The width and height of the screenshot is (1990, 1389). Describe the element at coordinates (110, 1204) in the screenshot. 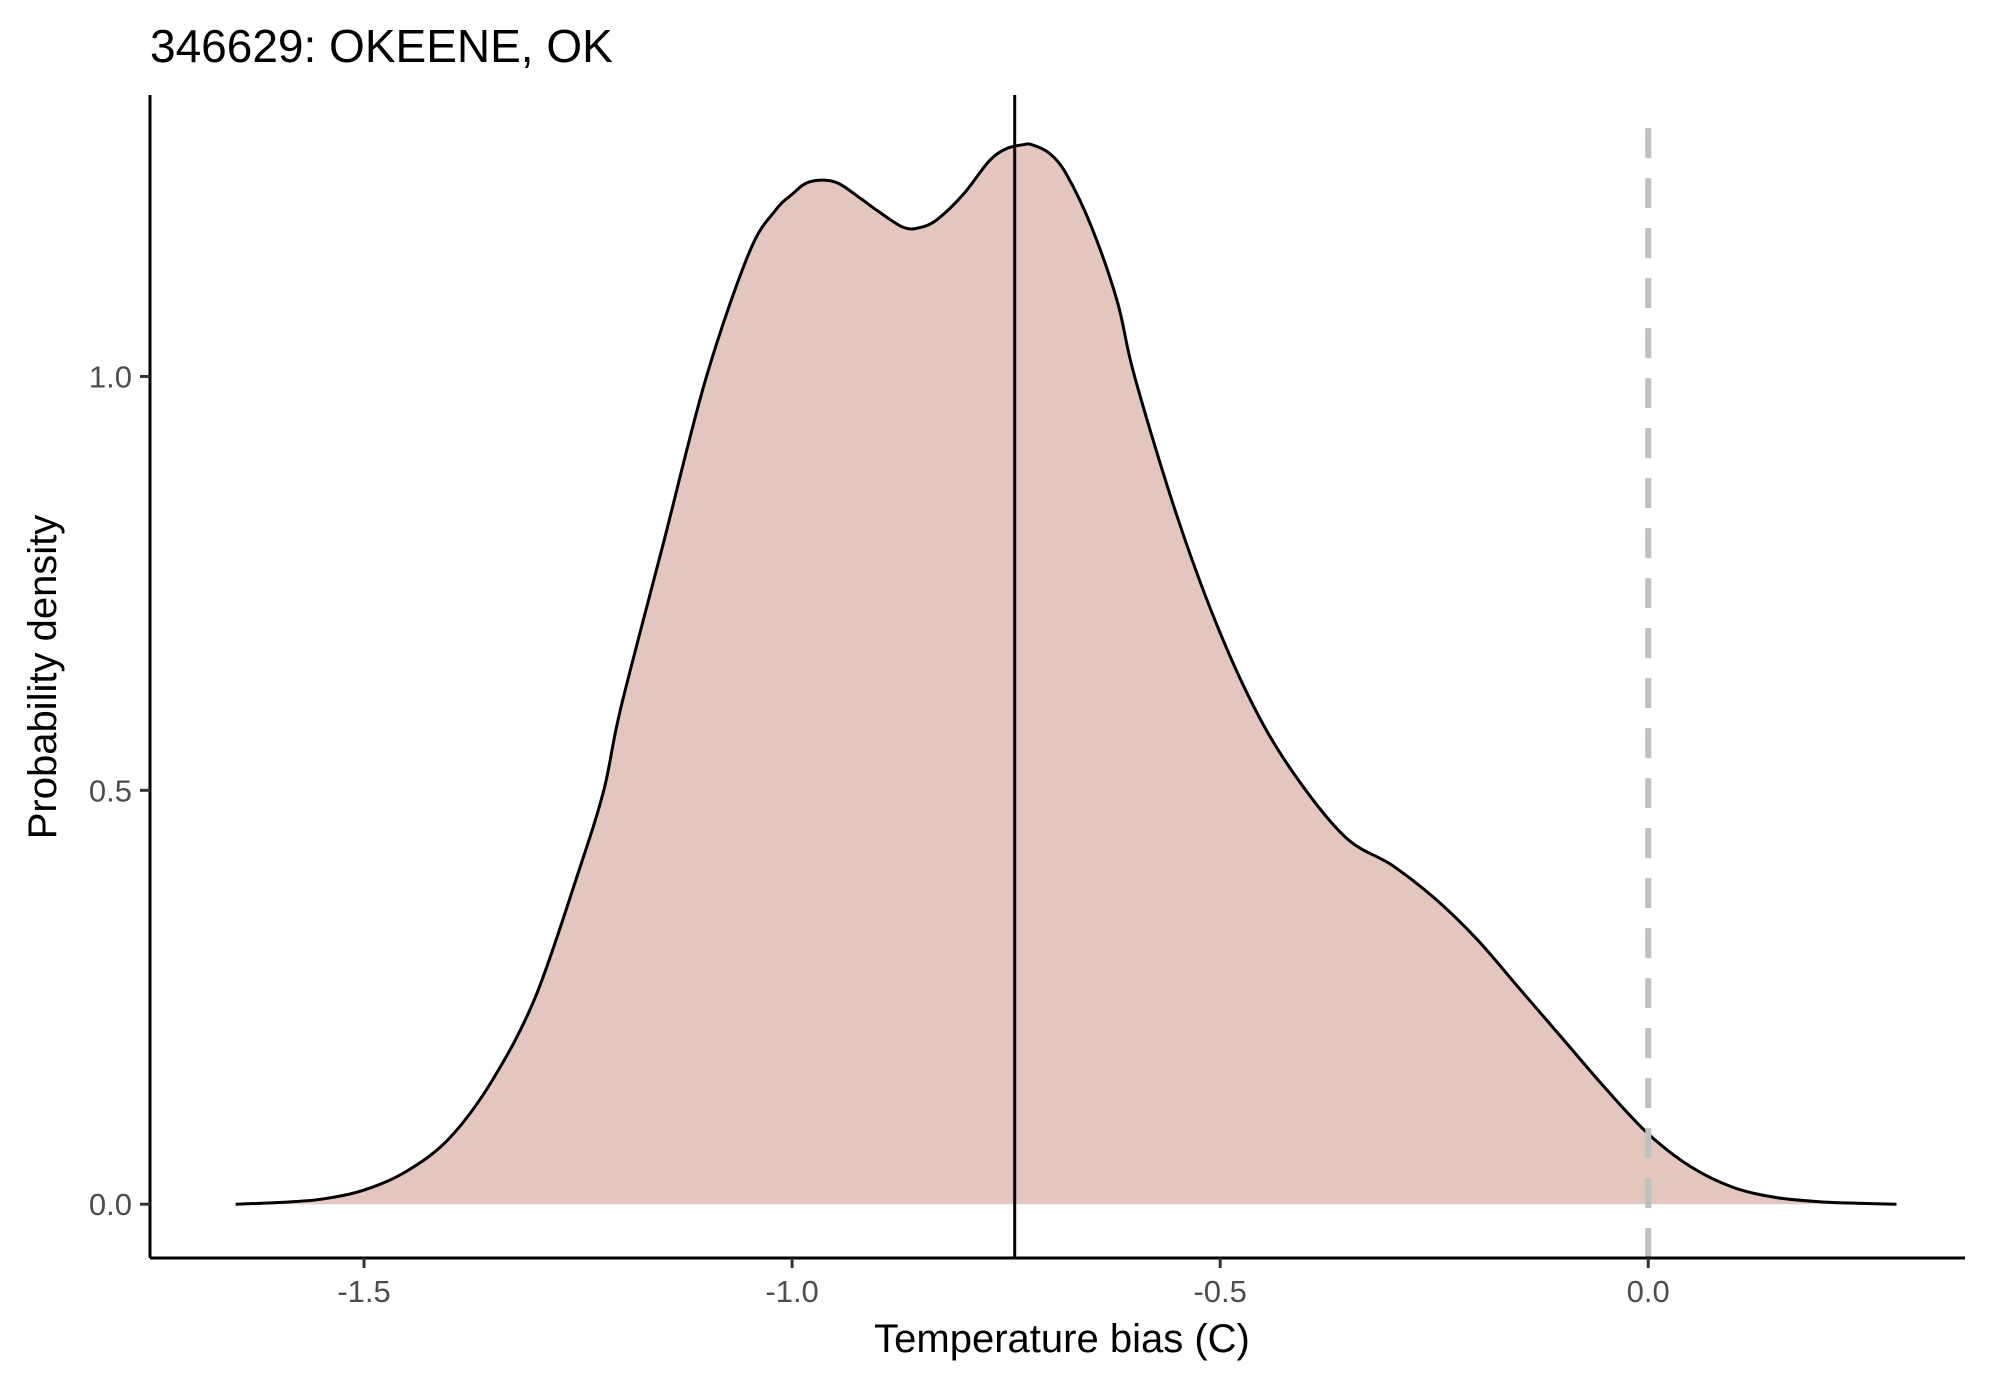

I see `y-tick-label: 0.0` at that location.